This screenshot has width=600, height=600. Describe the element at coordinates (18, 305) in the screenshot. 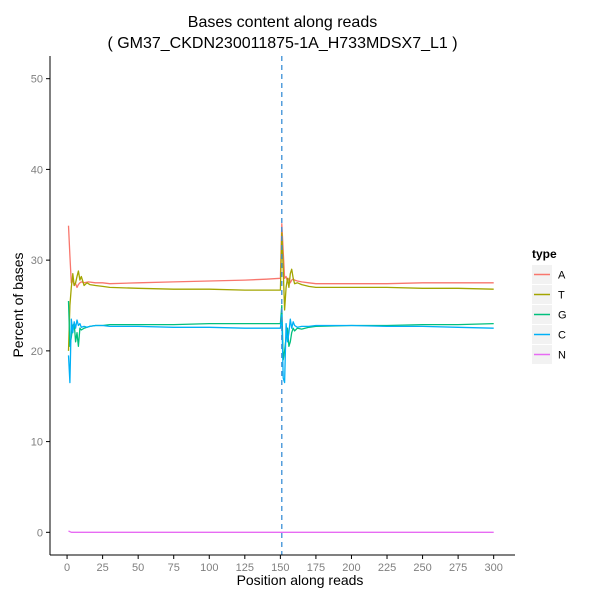

I see `y-axis-label: Percent of bases` at that location.